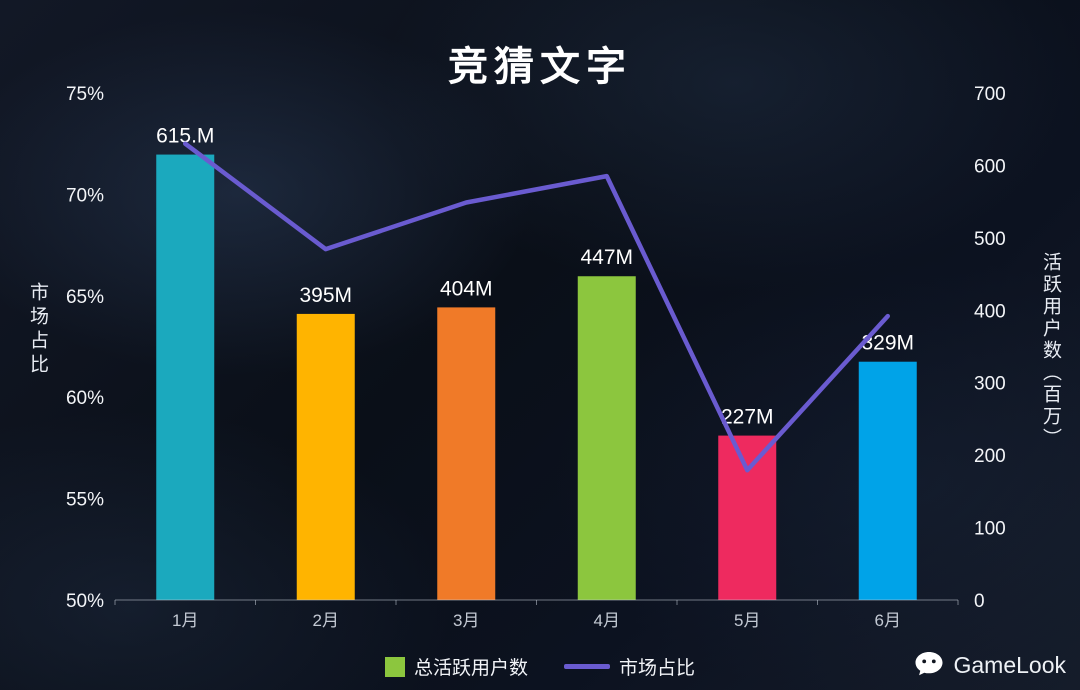  I want to click on chart-title: 竞猜文字, so click(540, 67).